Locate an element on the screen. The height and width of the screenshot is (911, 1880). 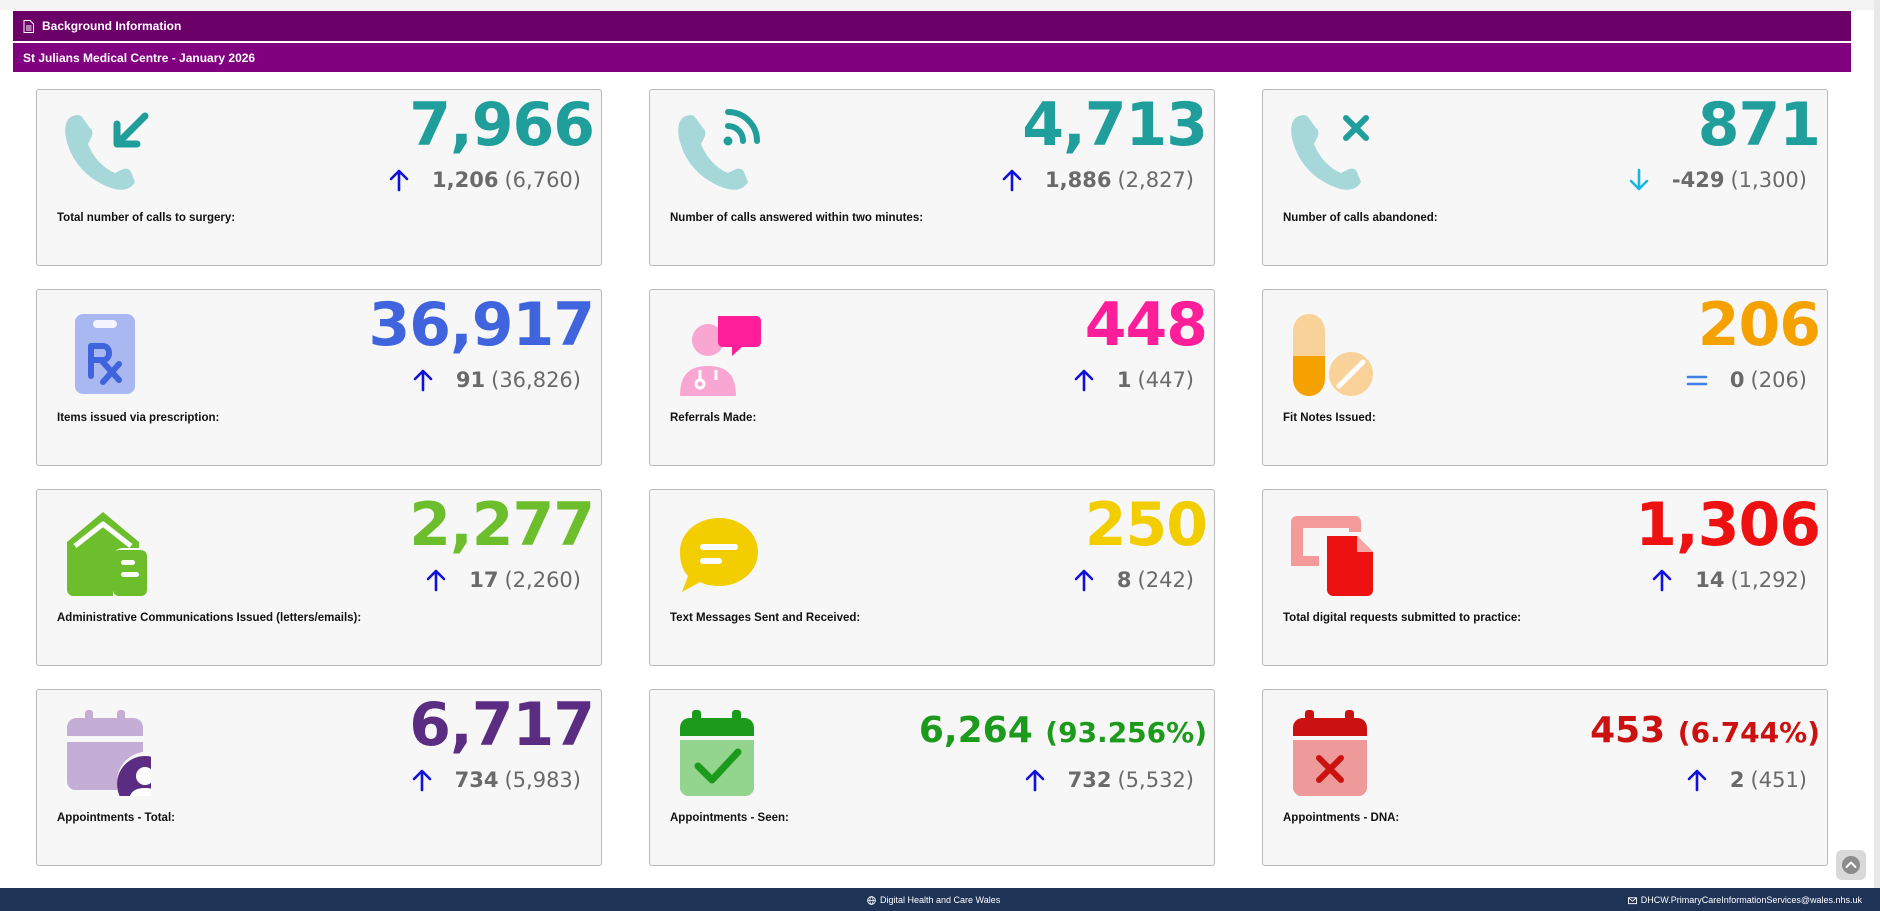
metric-label: Number of calls abandoned: is located at coordinates (1360, 218).